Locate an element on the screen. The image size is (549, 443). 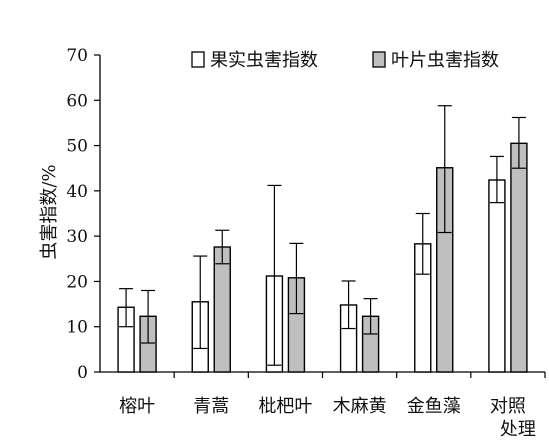
y-tick-label: 40 is located at coordinates (77, 192).